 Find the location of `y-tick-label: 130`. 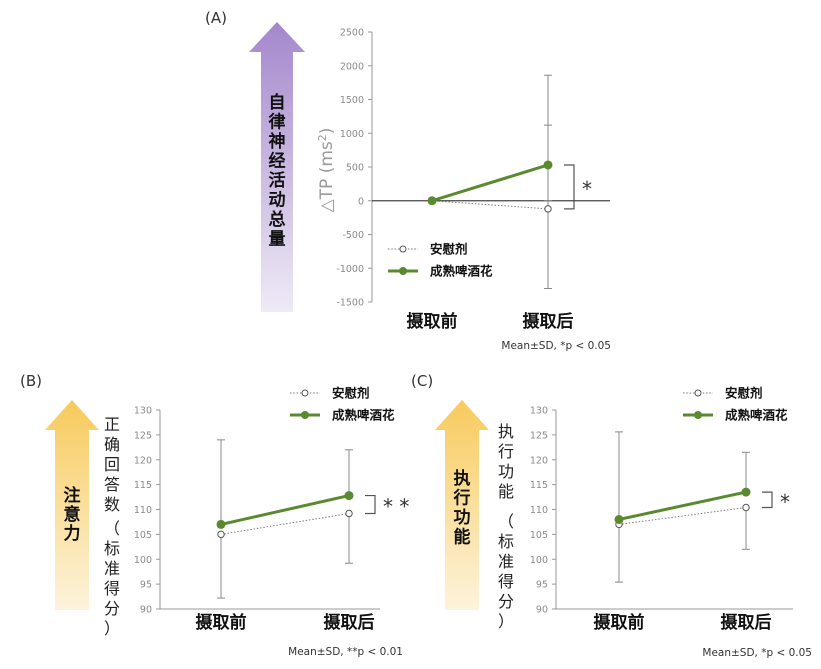

y-tick-label: 130 is located at coordinates (143, 411).